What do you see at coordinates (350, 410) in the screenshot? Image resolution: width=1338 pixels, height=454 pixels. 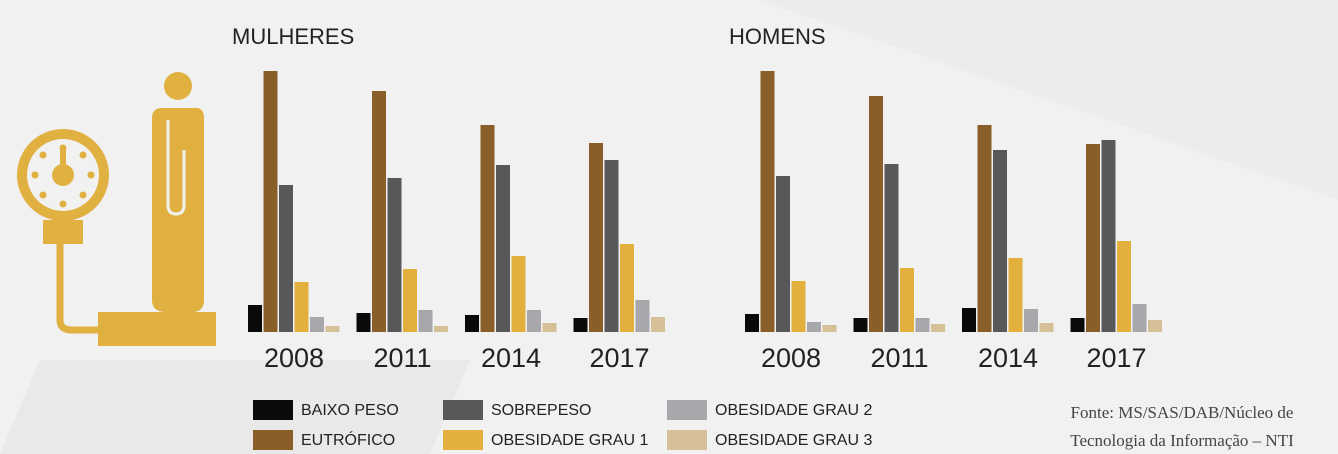 I see `legend-label: BAIXO PESO` at bounding box center [350, 410].